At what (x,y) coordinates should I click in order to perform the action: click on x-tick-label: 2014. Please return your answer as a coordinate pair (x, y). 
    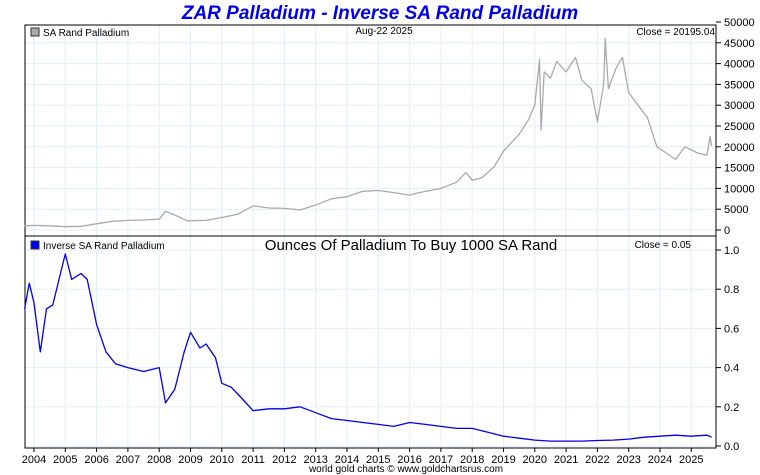
    Looking at the image, I should click on (347, 460).